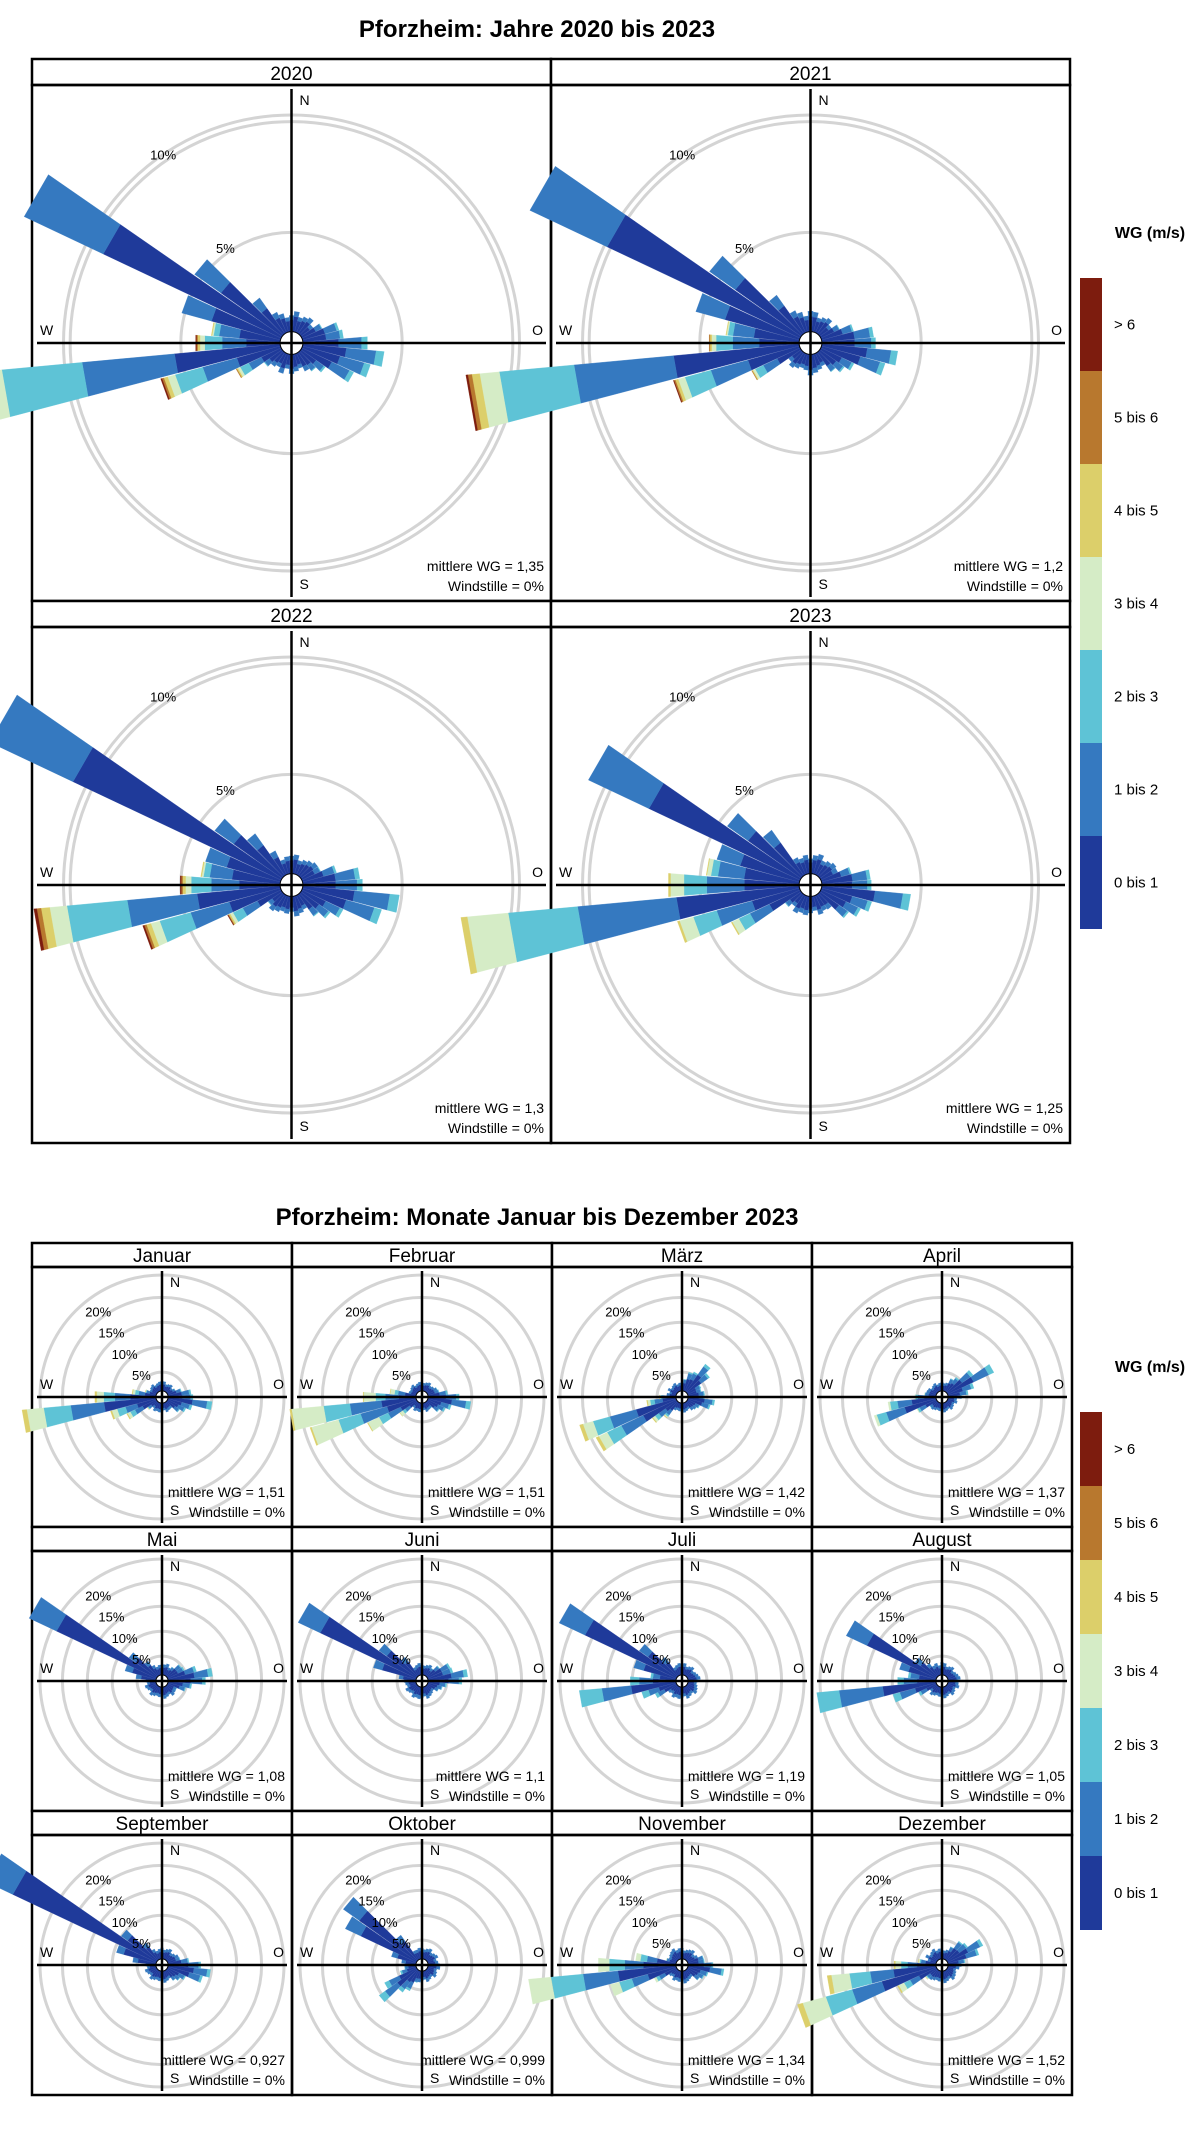 This screenshot has width=1200, height=2130. What do you see at coordinates (260, 343) in the screenshot?
I see `rose: 5% 10%` at bounding box center [260, 343].